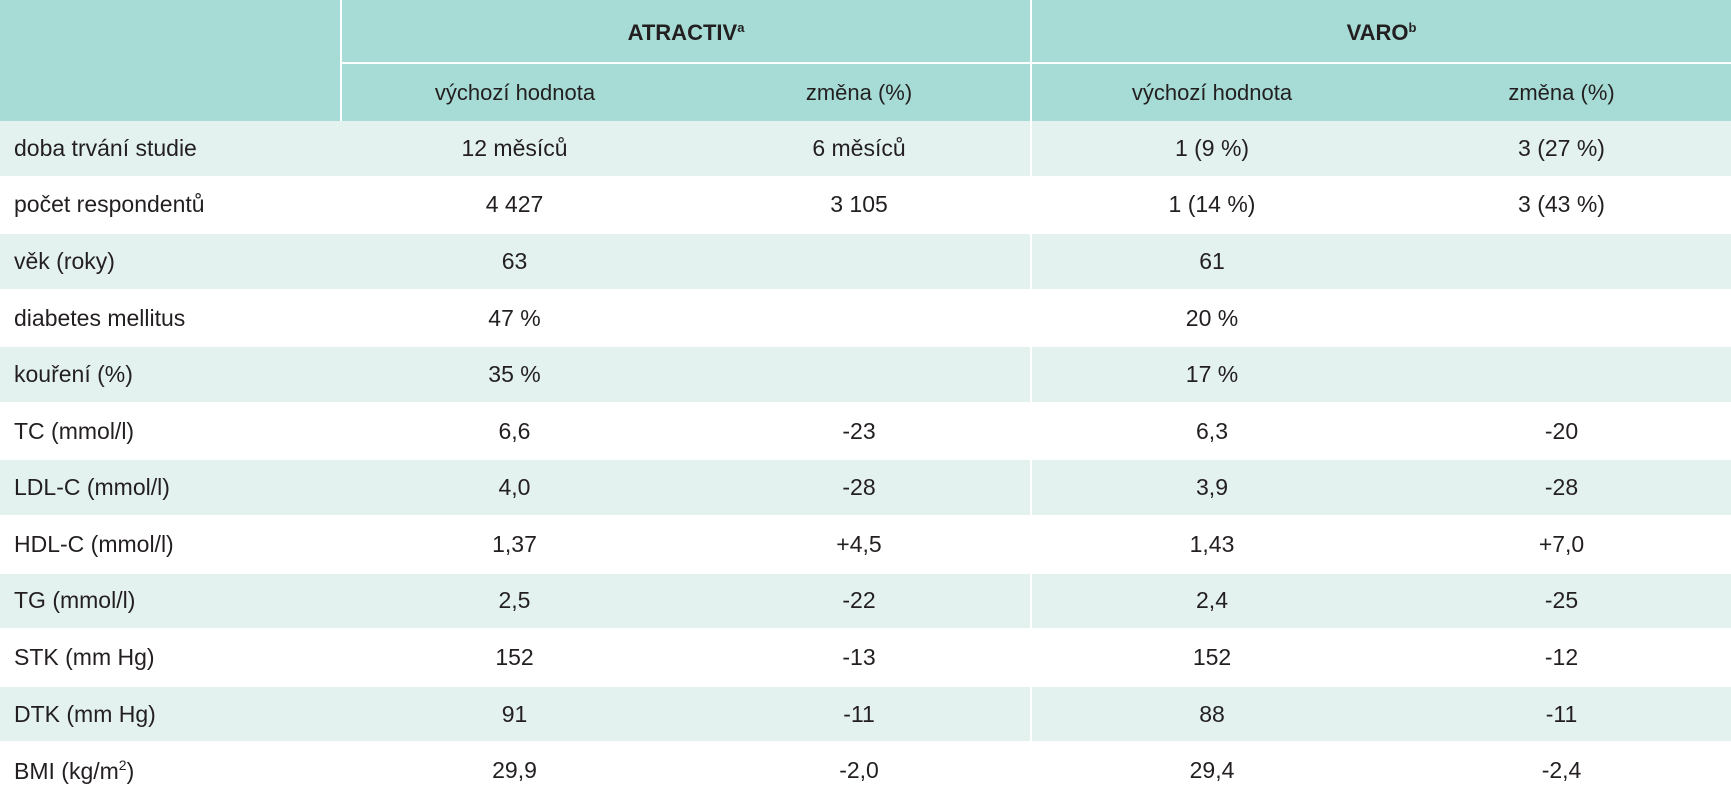 The height and width of the screenshot is (800, 1731). What do you see at coordinates (514, 545) in the screenshot?
I see `atractiv-baseline-cell: 1,37` at bounding box center [514, 545].